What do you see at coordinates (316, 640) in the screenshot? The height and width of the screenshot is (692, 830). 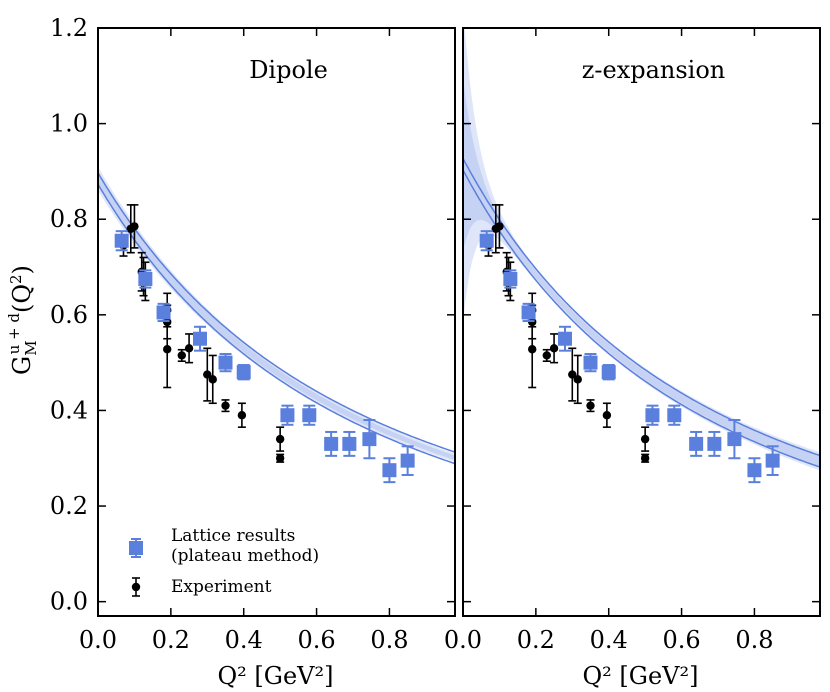 I see `x-tick-label: 0.6` at bounding box center [316, 640].